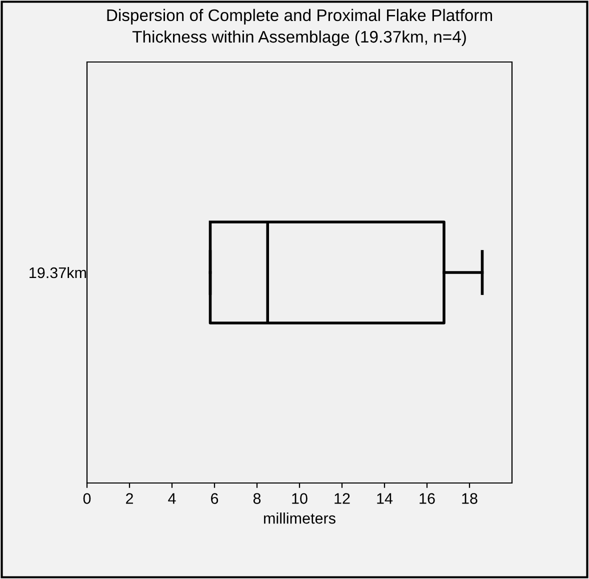 Image resolution: width=589 pixels, height=579 pixels. Describe the element at coordinates (427, 498) in the screenshot. I see `x-tick-label: 16` at that location.